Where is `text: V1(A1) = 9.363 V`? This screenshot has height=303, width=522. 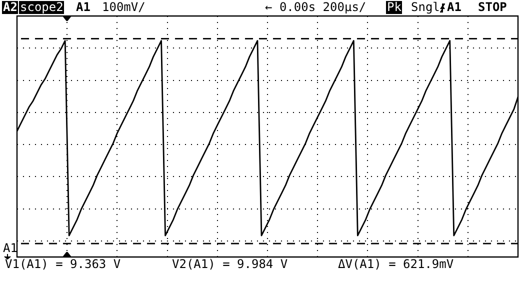
text: V1(A1) = 9.363 V is located at coordinates (63, 264).